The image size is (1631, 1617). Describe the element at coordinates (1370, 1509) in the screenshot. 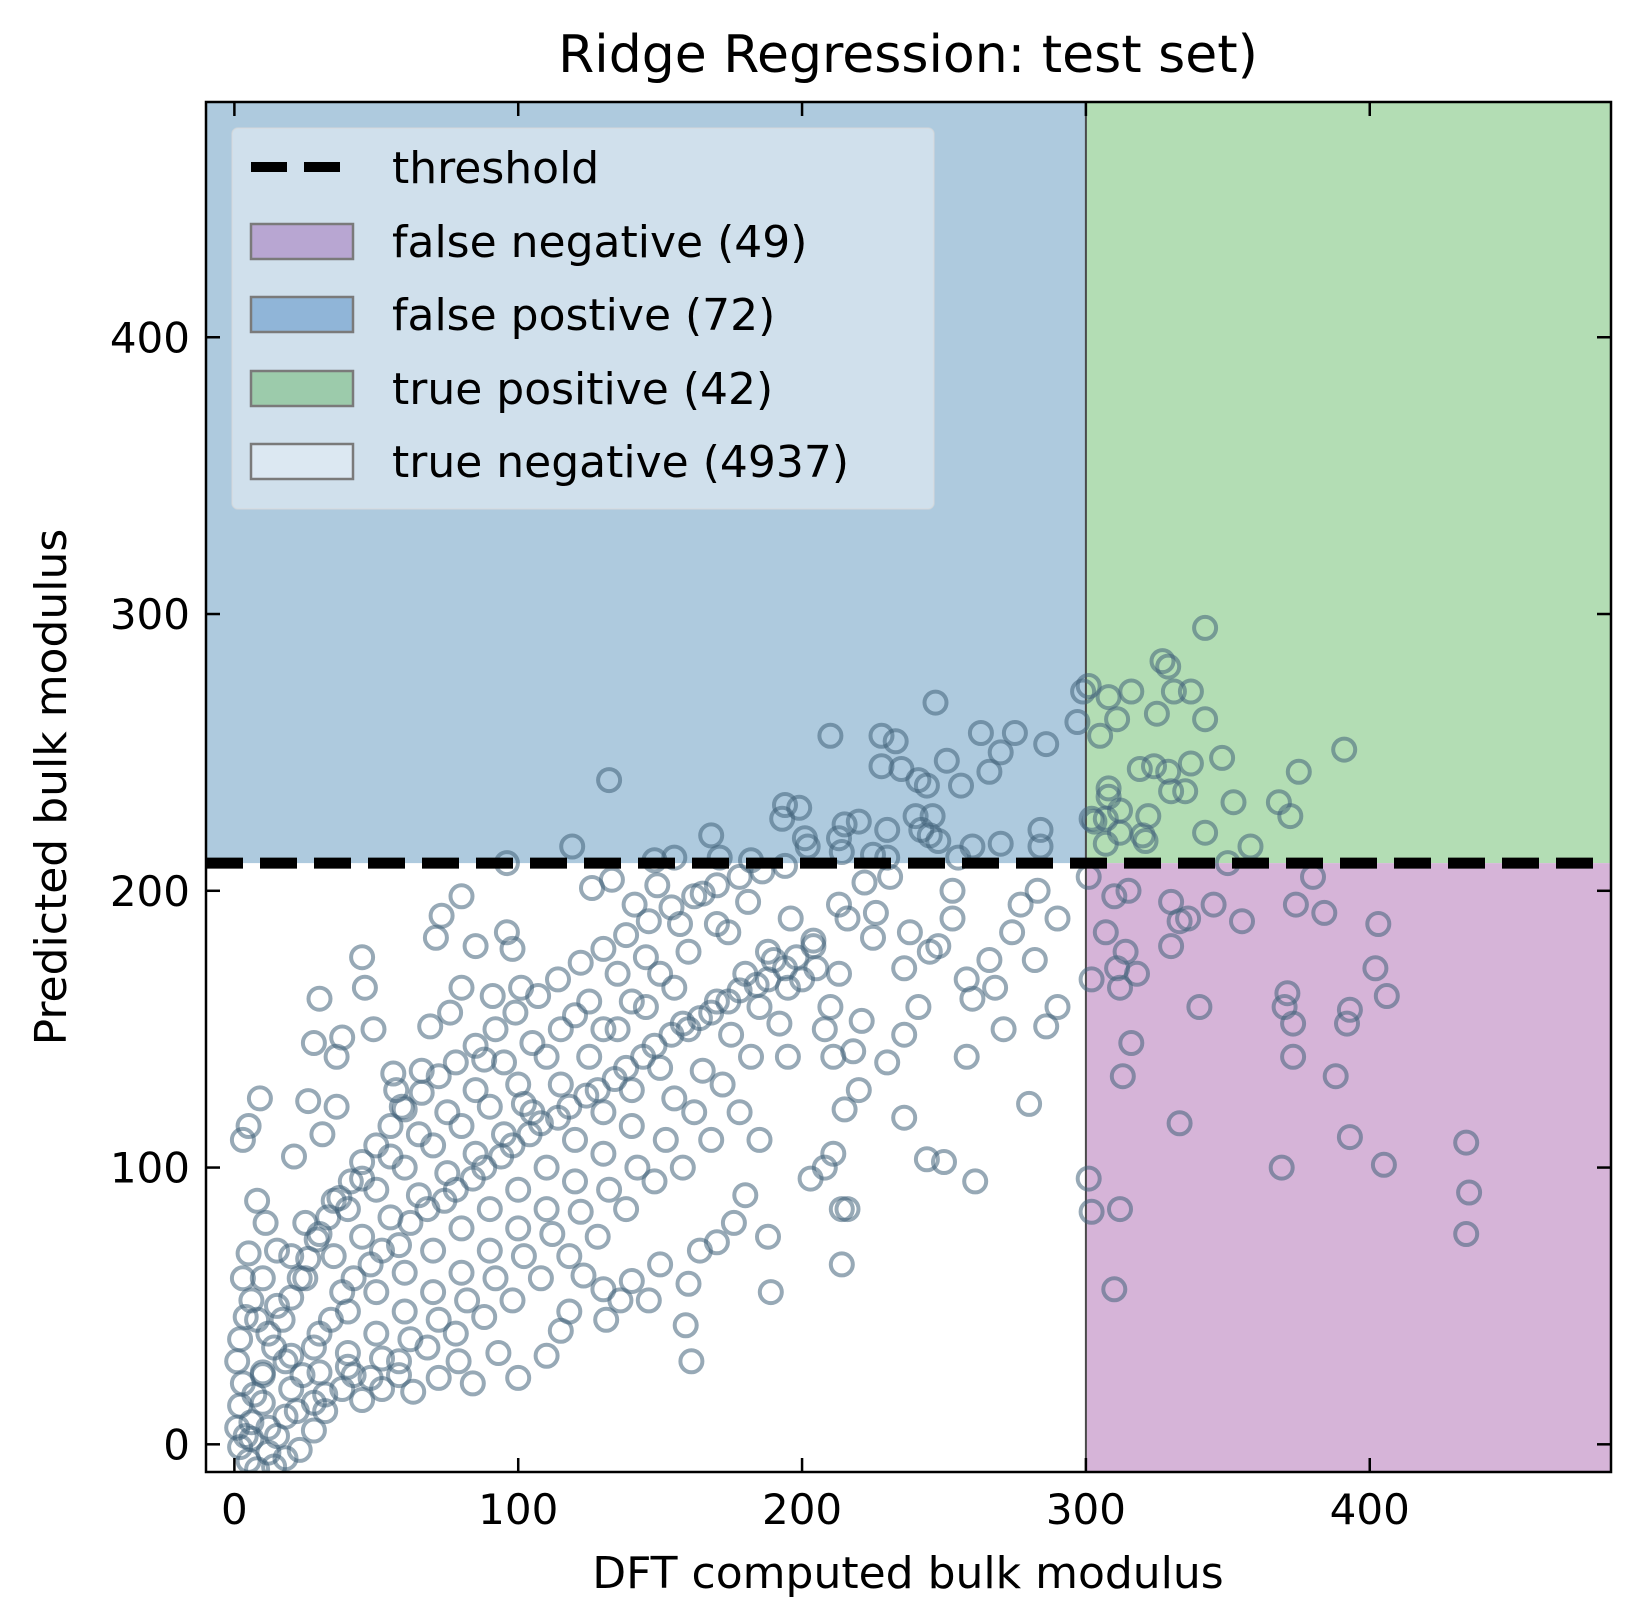

I see `x-tick-label: 400` at that location.